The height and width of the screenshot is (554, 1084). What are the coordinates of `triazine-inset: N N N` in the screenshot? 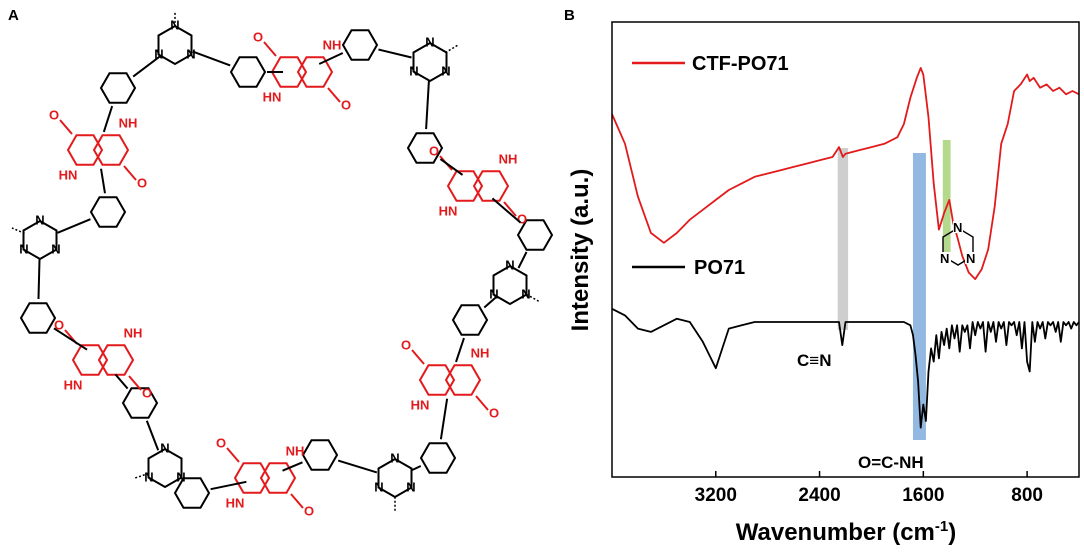 It's located at (957, 243).